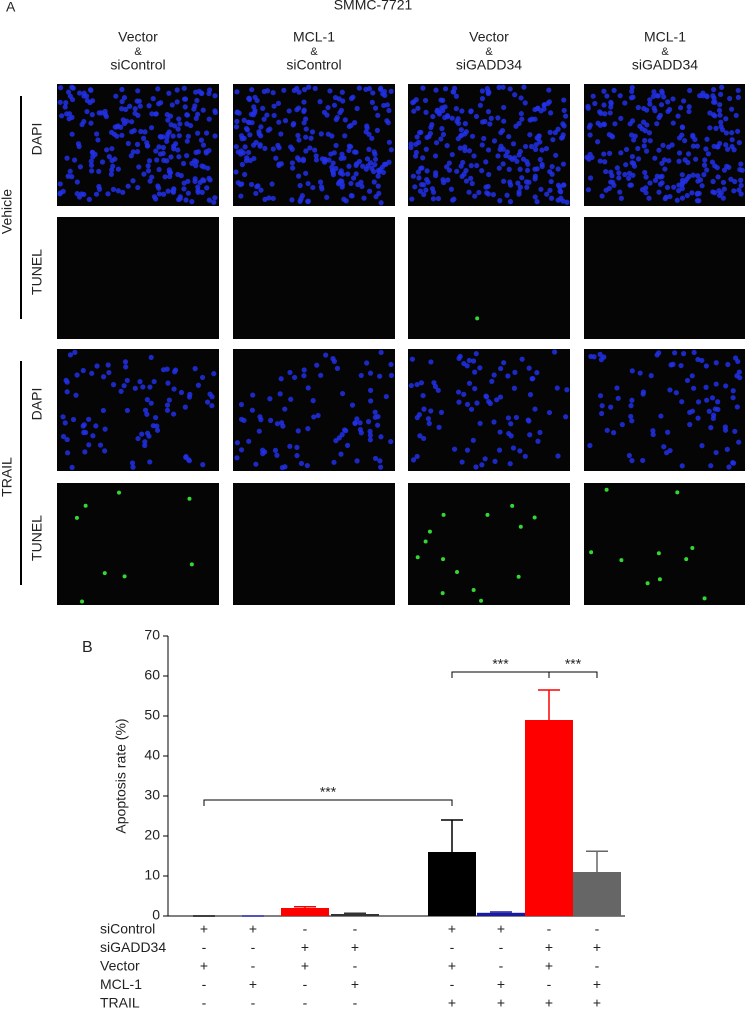 The height and width of the screenshot is (1013, 745). I want to click on panel-title: SMMC-7721, so click(373, 6).